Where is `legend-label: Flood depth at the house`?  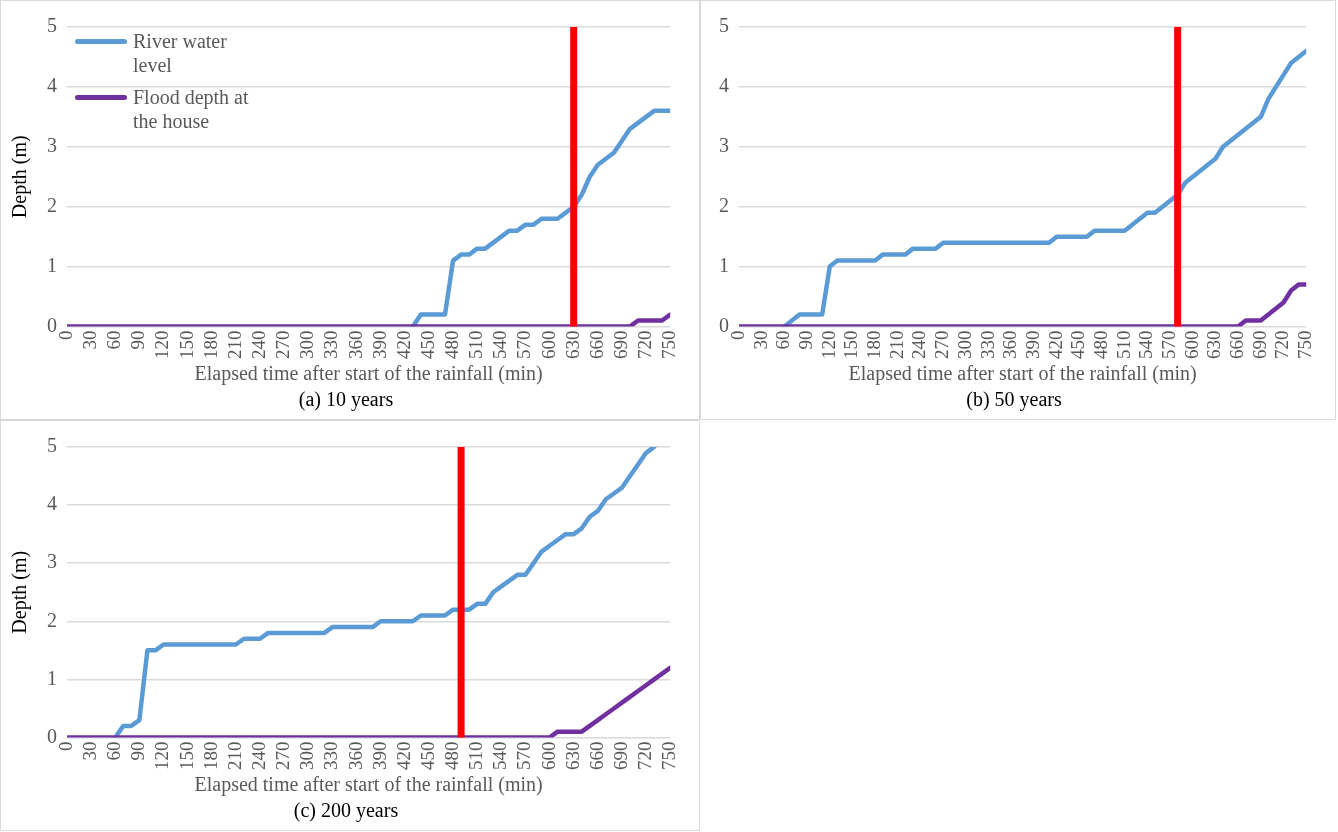
legend-label: Flood depth at the house is located at coordinates (191, 109).